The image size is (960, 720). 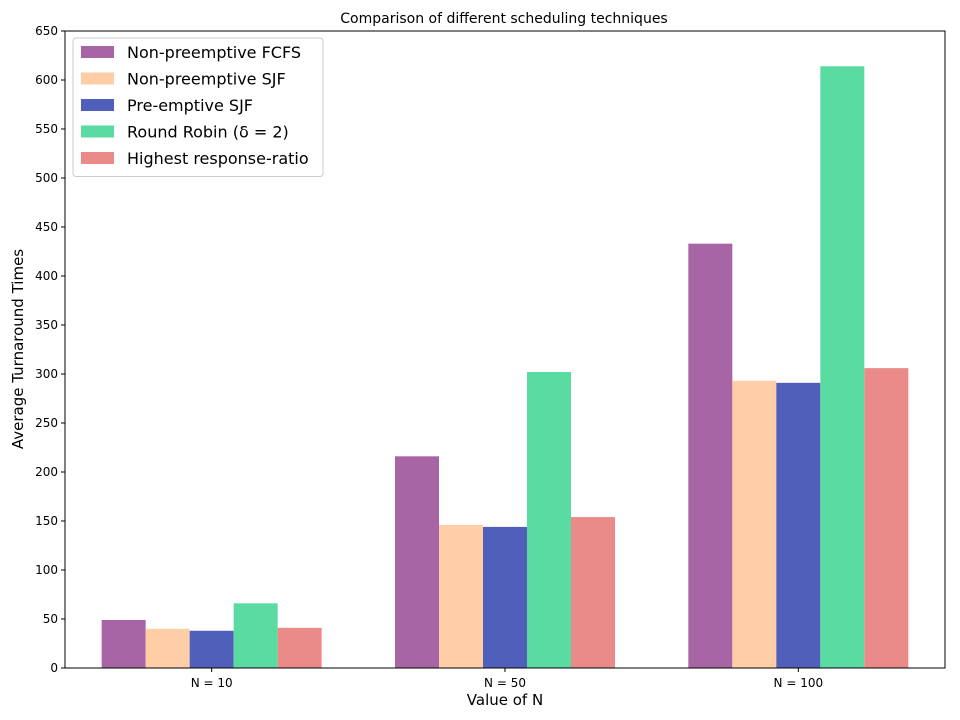 I want to click on y-axis-label: Average Turnaround Times, so click(x=18, y=349).